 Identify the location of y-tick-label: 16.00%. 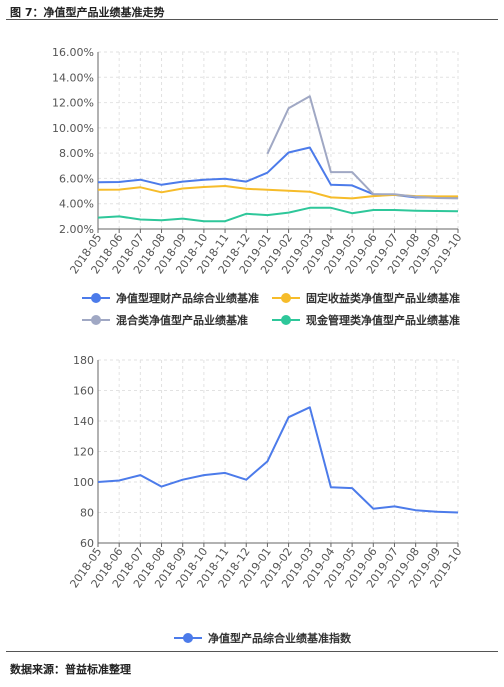
(73, 52).